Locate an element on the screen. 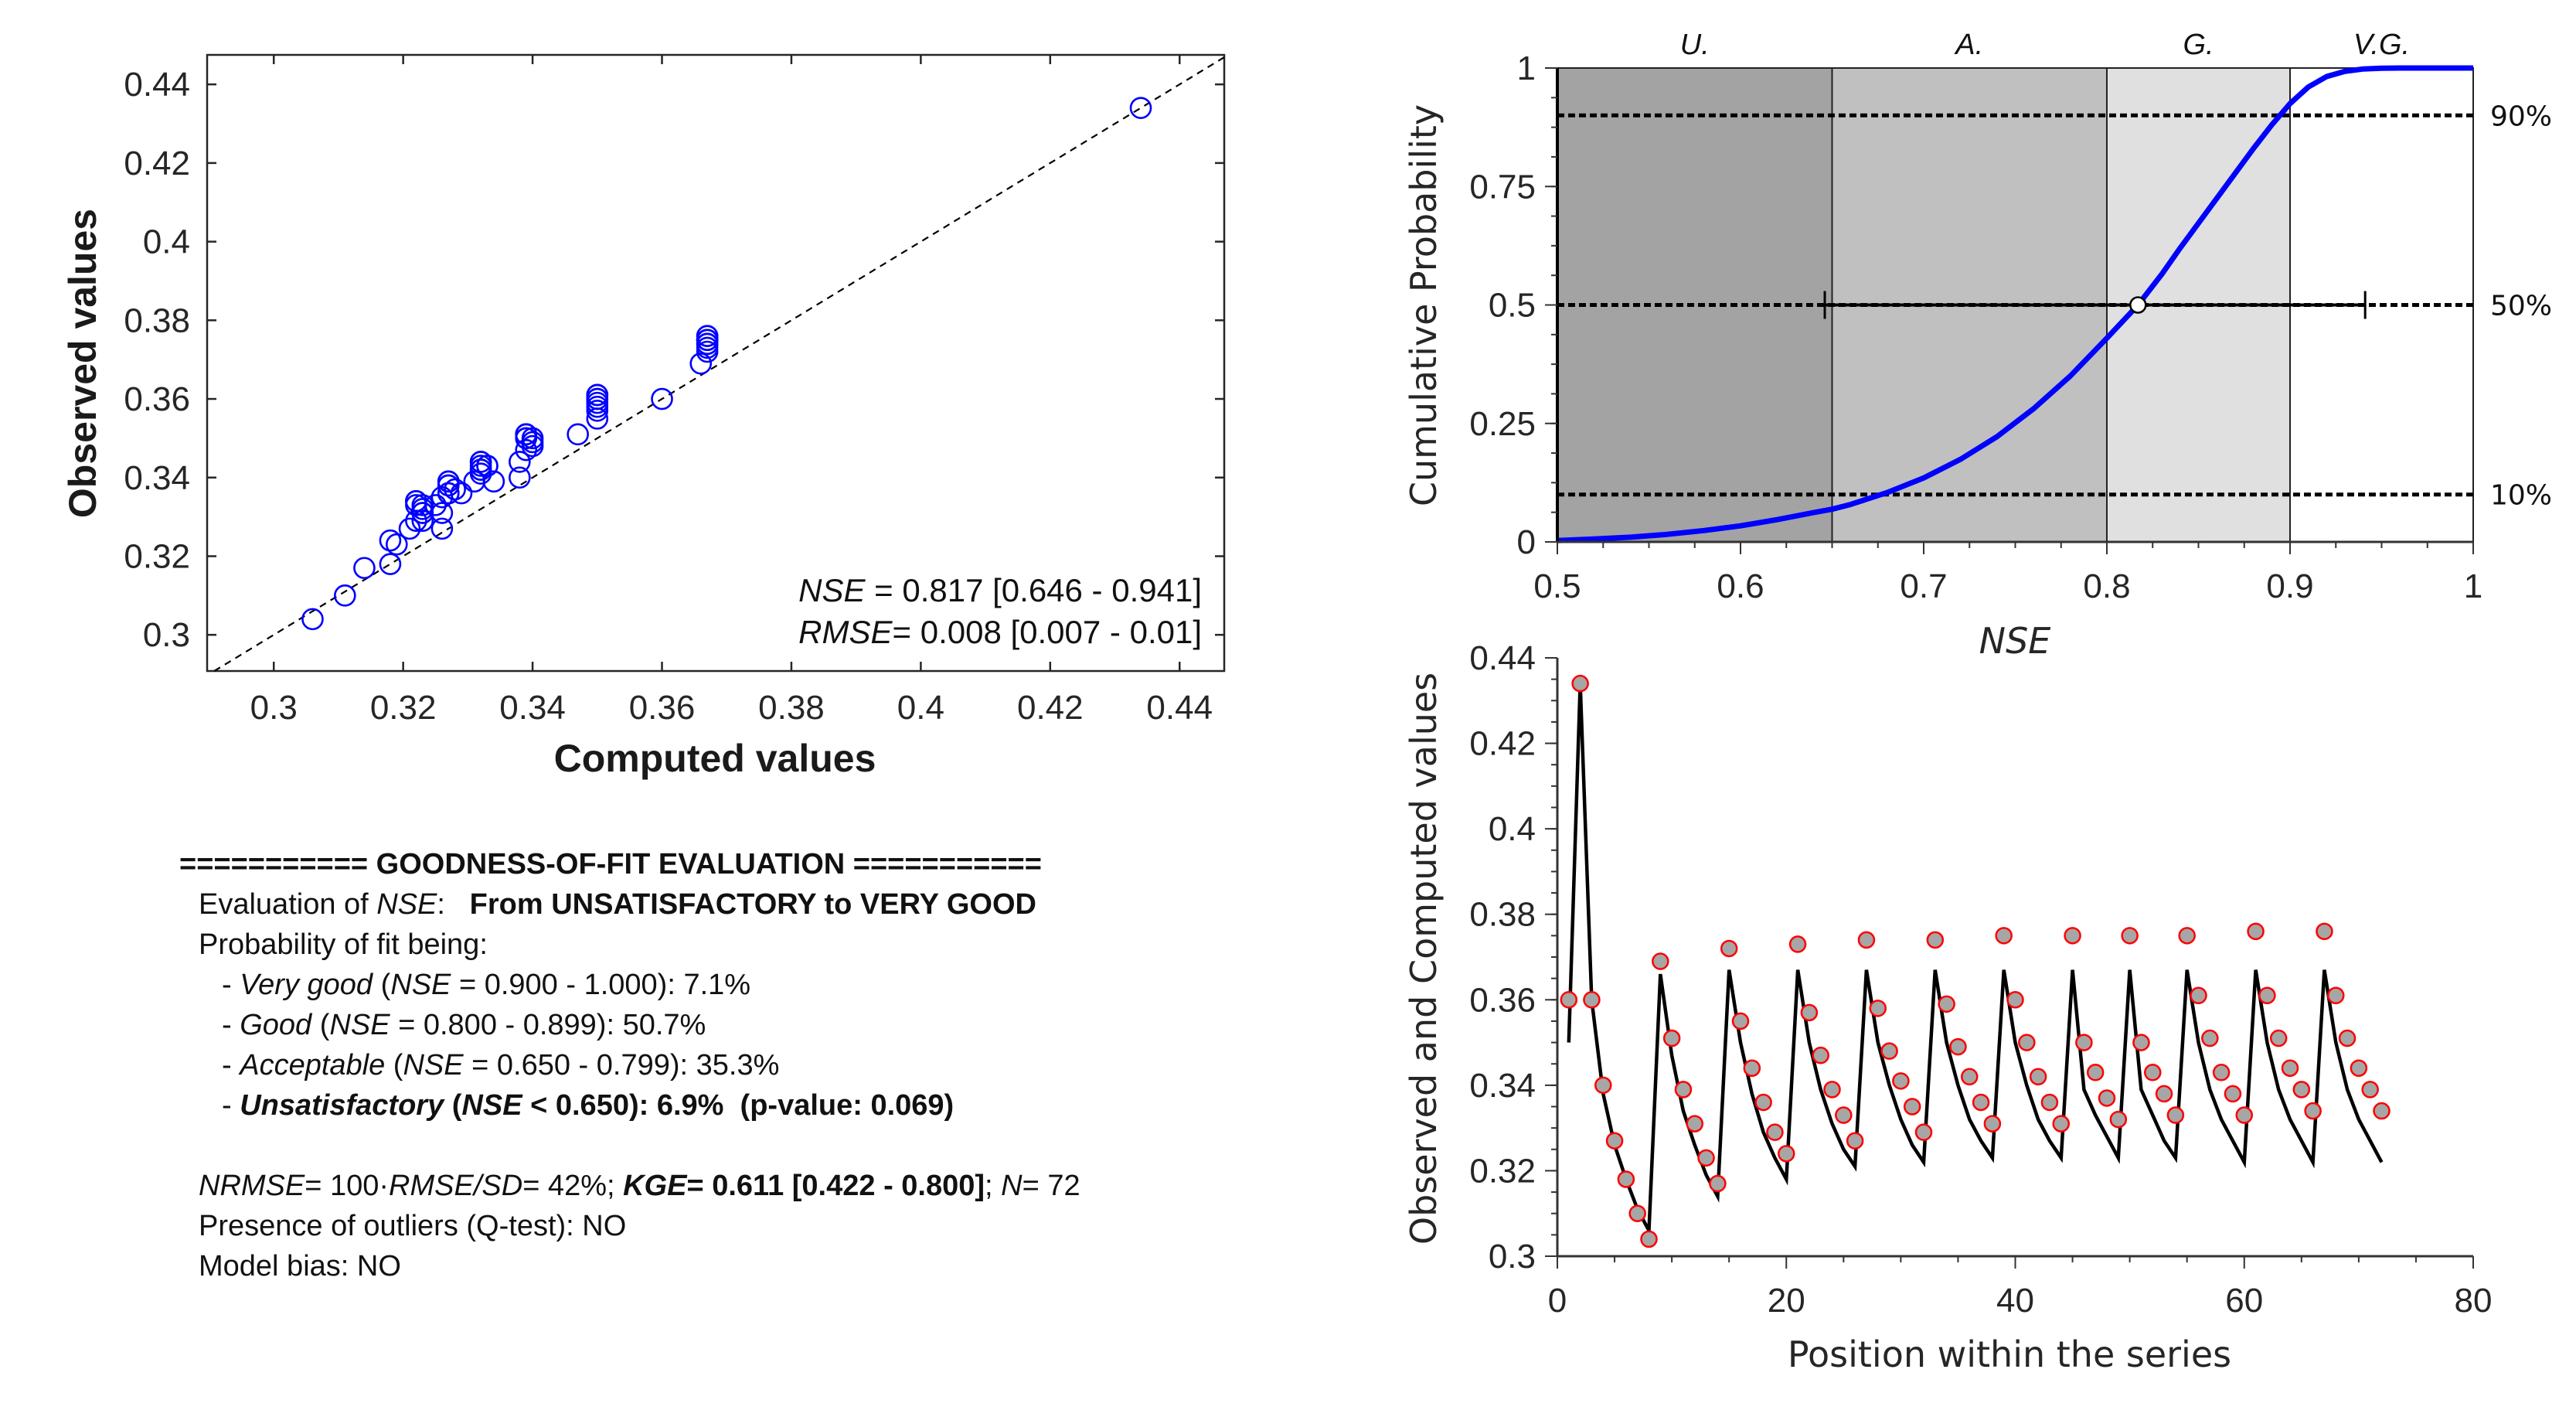 This screenshot has height=1417, width=2576. x-tick-label: 60 is located at coordinates (2244, 1301).